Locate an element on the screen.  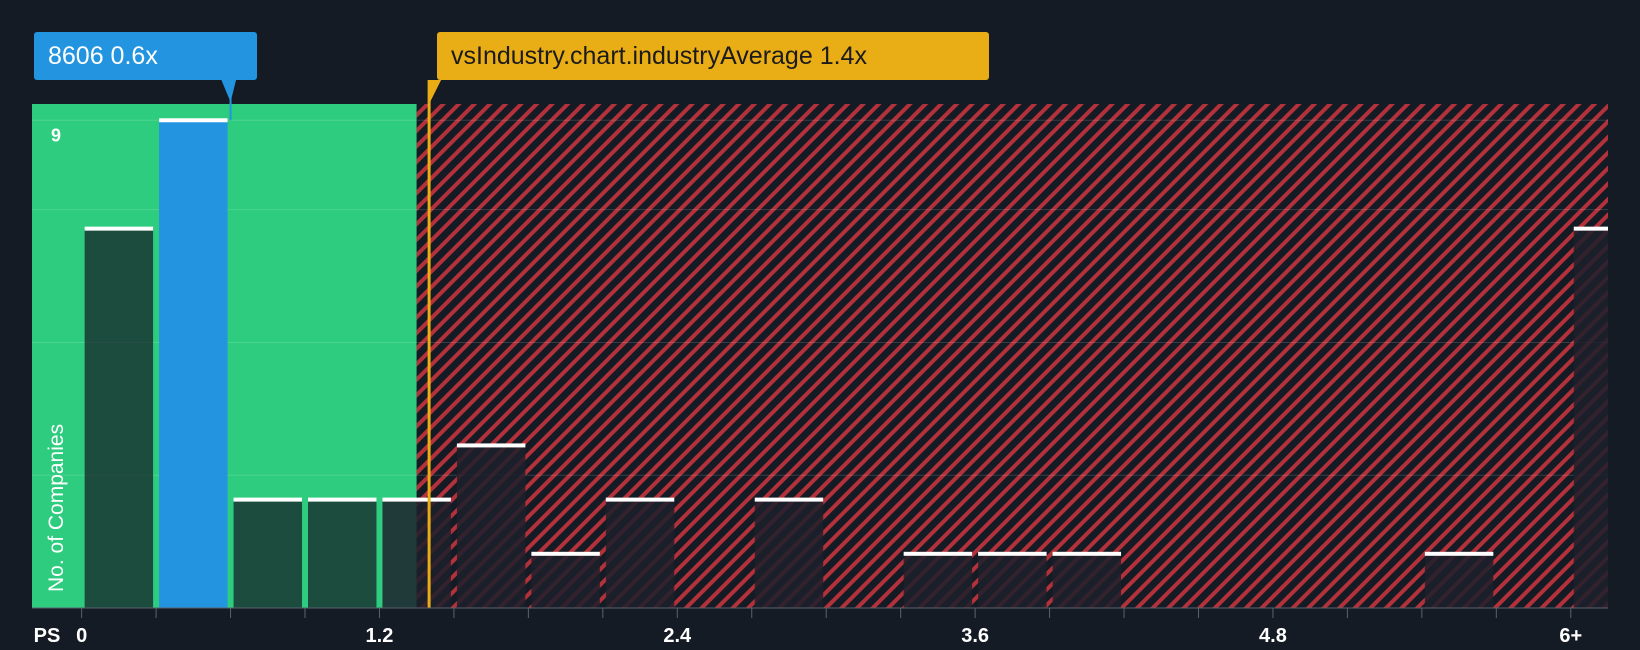
company-ps-callout: 8606 0.6x is located at coordinates (145, 56).